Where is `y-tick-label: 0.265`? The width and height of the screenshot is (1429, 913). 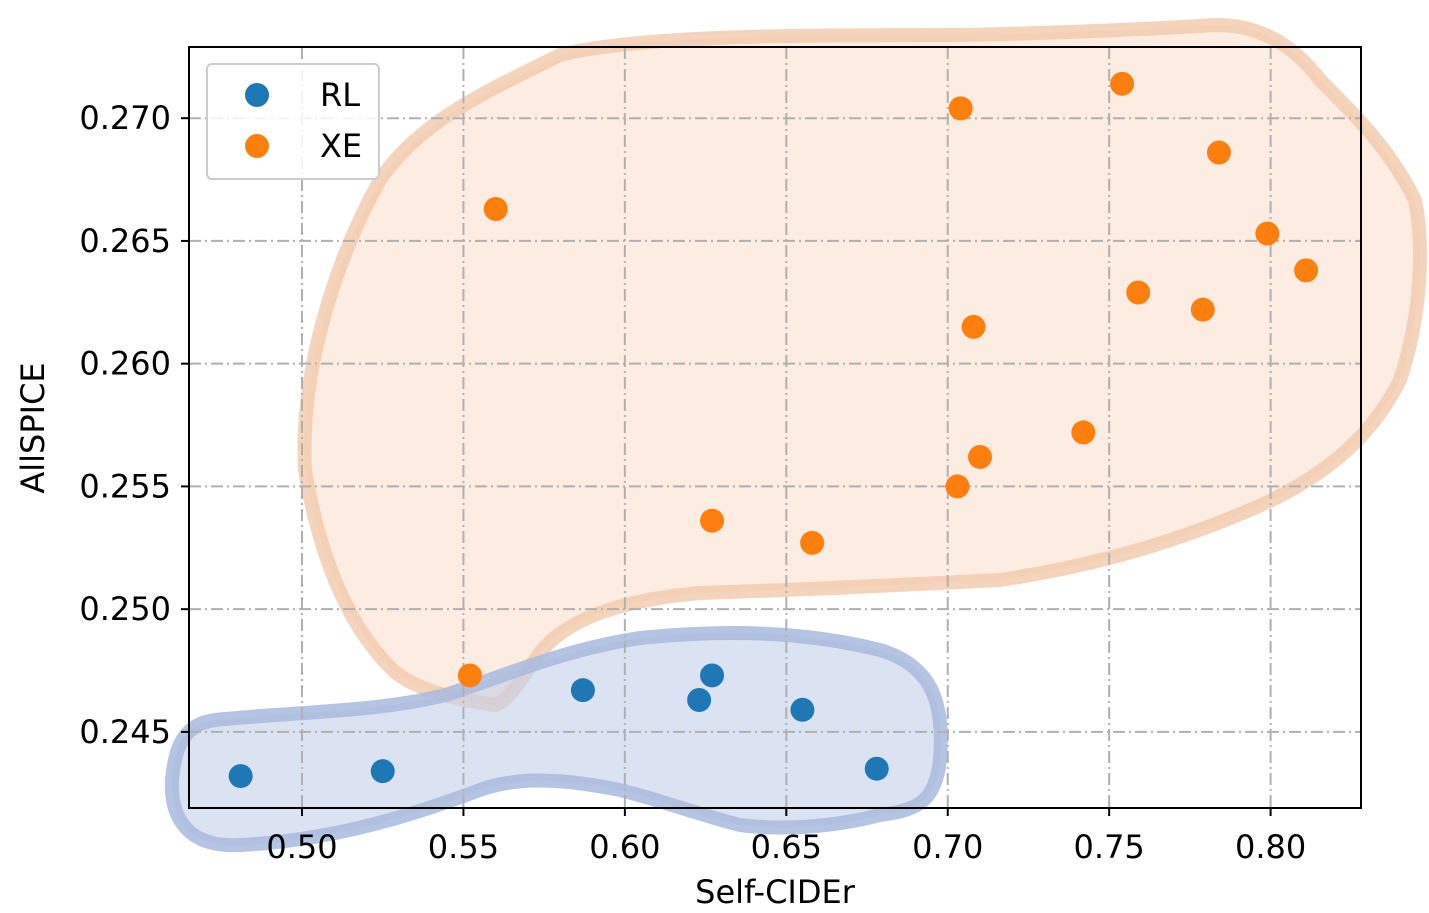
y-tick-label: 0.265 is located at coordinates (125, 241).